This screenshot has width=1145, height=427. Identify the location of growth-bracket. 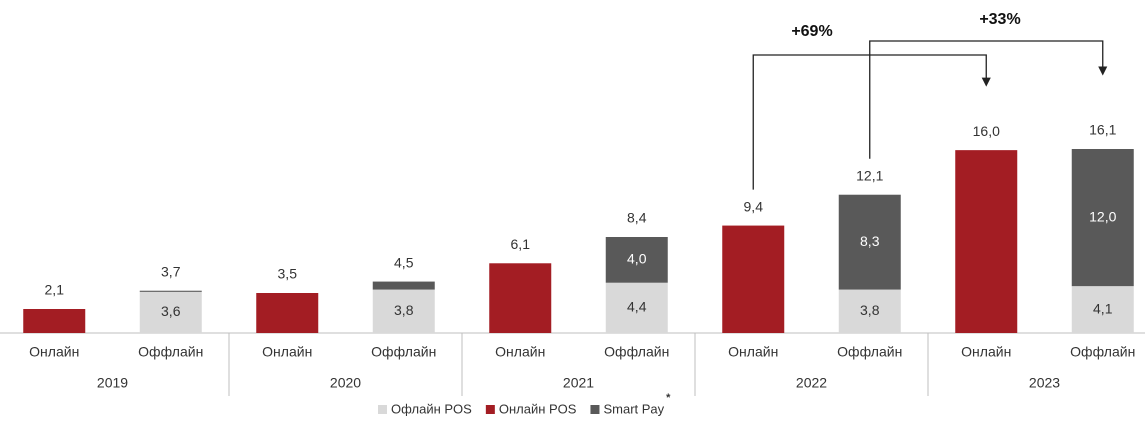
(988, 99).